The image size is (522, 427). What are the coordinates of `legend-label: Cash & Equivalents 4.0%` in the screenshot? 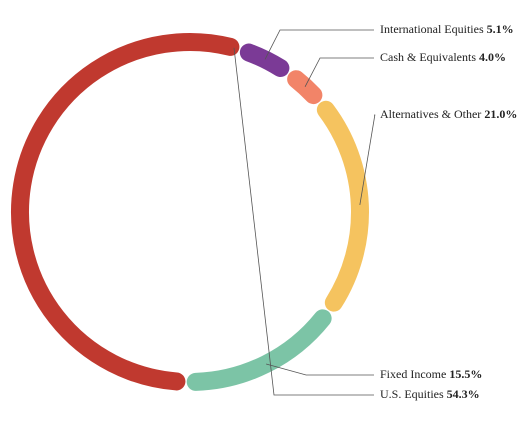 It's located at (443, 57).